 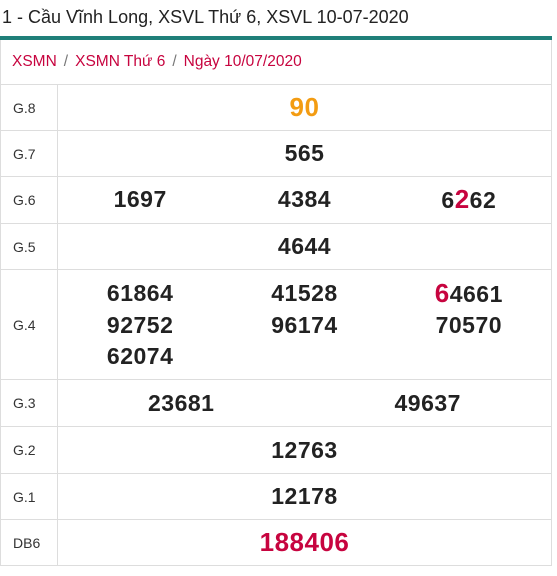 What do you see at coordinates (469, 324) in the screenshot?
I see `prize-number: 70570` at bounding box center [469, 324].